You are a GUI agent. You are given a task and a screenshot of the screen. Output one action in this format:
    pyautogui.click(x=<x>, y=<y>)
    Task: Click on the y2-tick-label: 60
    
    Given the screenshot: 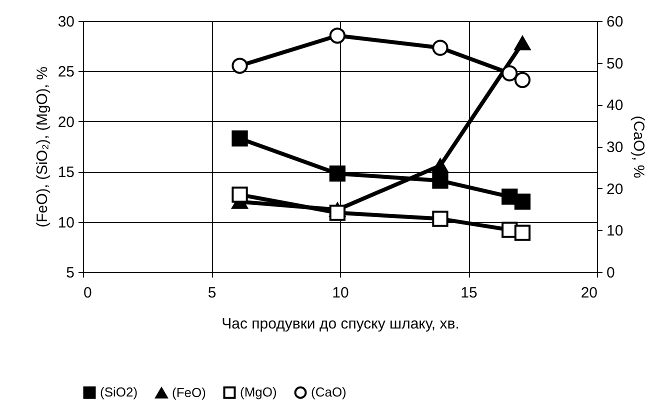 What is the action you would take?
    pyautogui.click(x=615, y=22)
    